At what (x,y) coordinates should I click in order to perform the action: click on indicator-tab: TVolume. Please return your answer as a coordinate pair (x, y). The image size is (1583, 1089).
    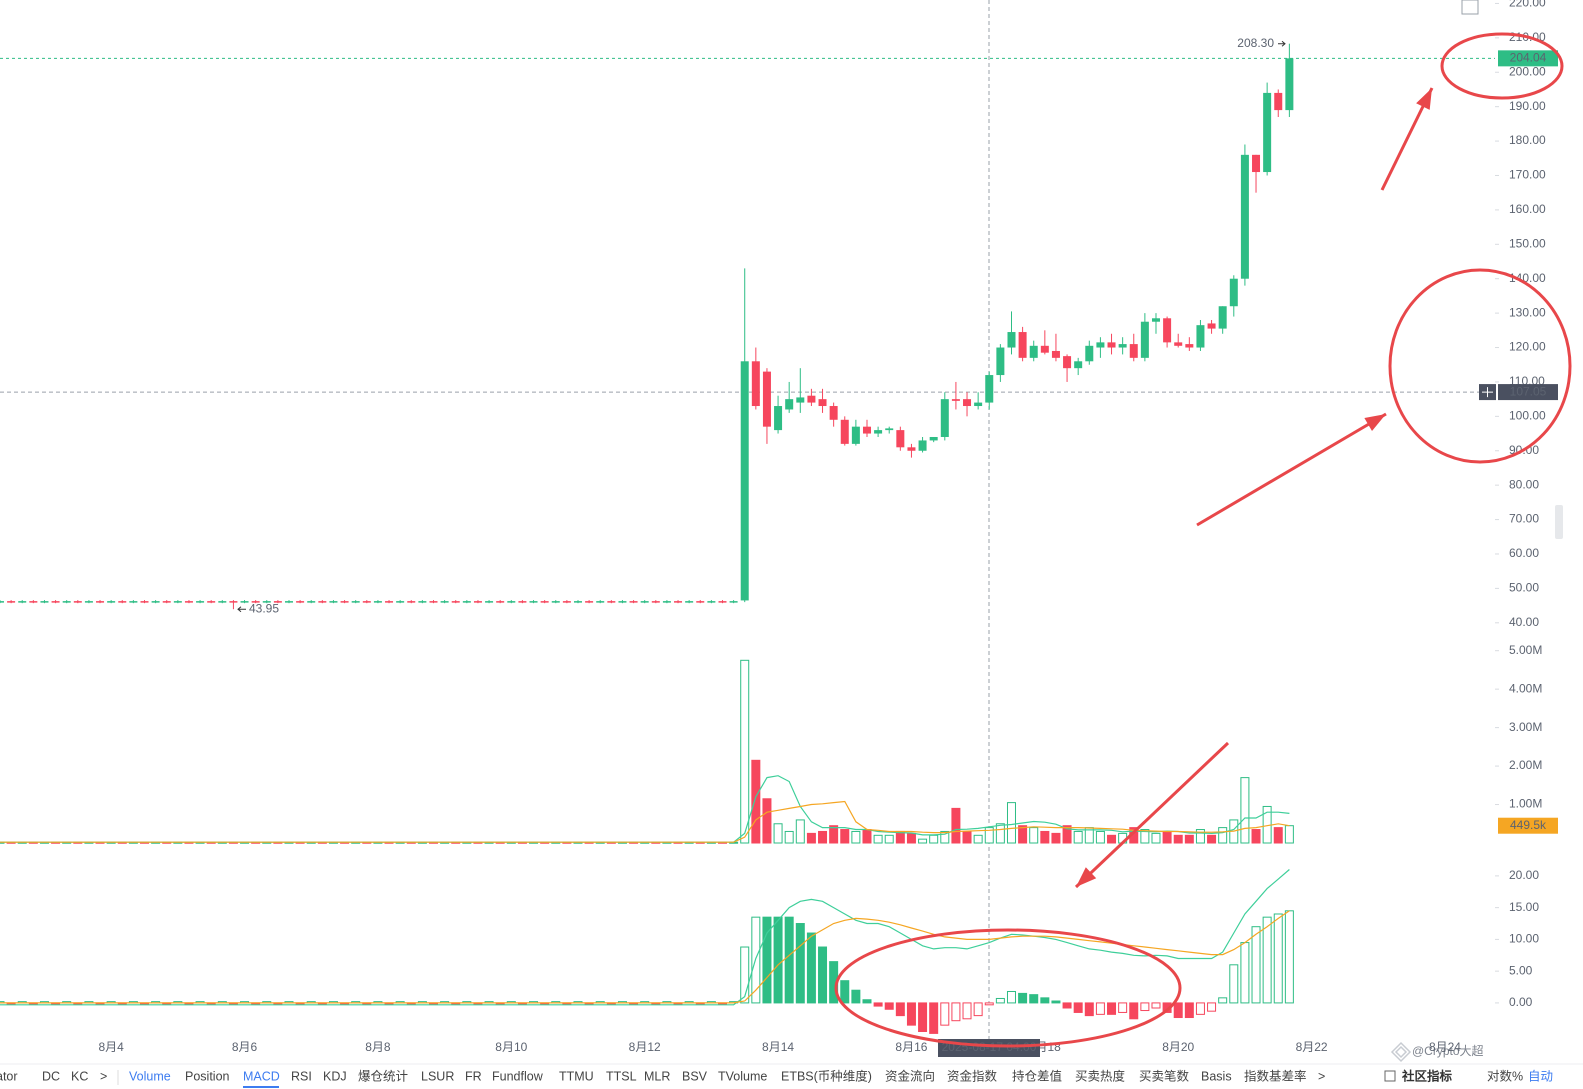
    Looking at the image, I should click on (742, 1076).